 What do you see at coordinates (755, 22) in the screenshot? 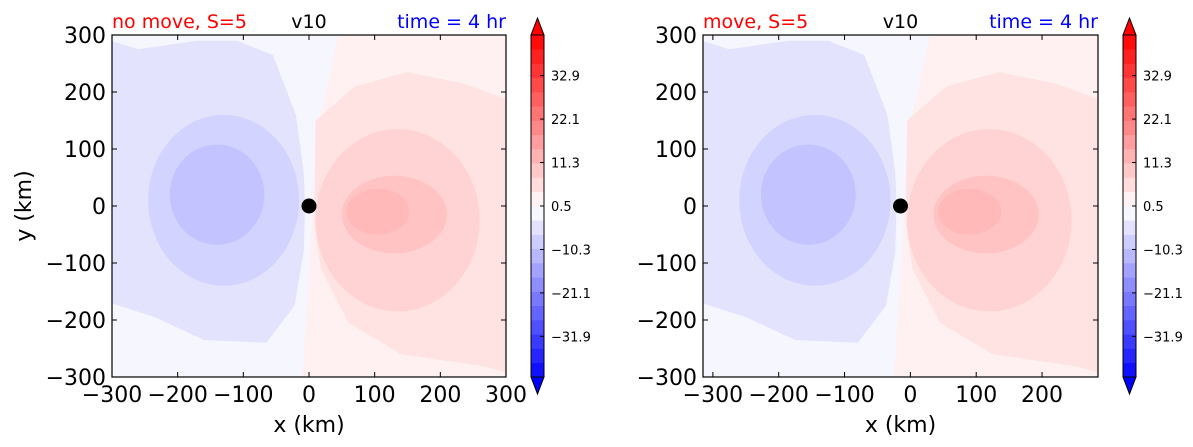
I see `title-left: move, S=5` at bounding box center [755, 22].